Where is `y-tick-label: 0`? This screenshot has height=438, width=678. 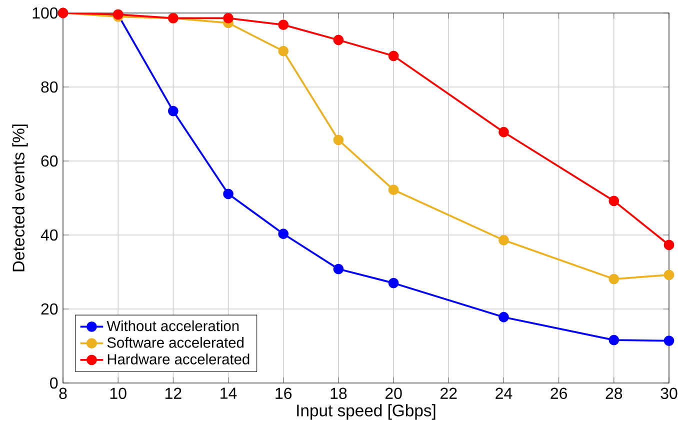 y-tick-label: 0 is located at coordinates (54, 383).